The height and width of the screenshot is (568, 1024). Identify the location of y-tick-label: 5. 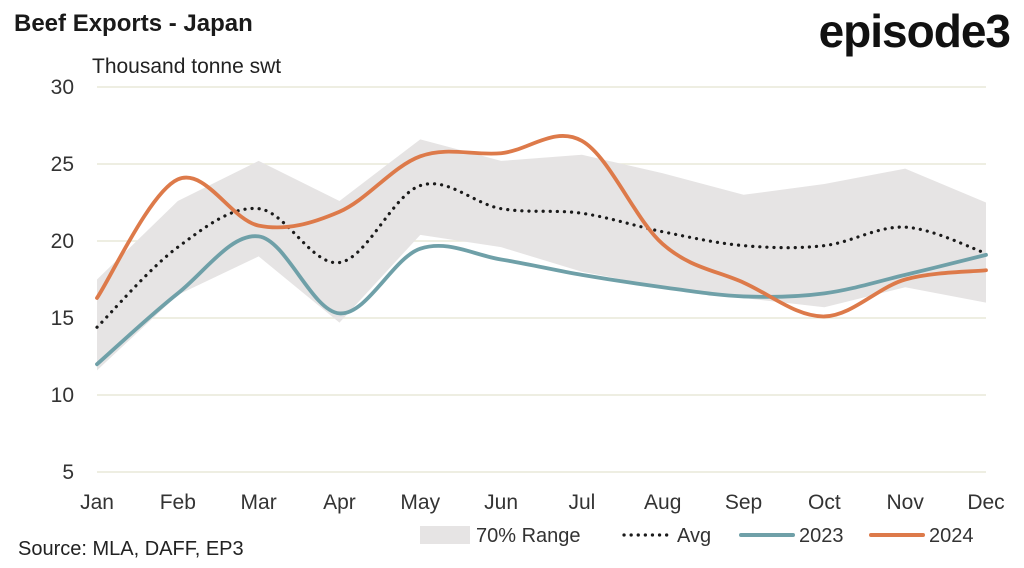
(68, 472).